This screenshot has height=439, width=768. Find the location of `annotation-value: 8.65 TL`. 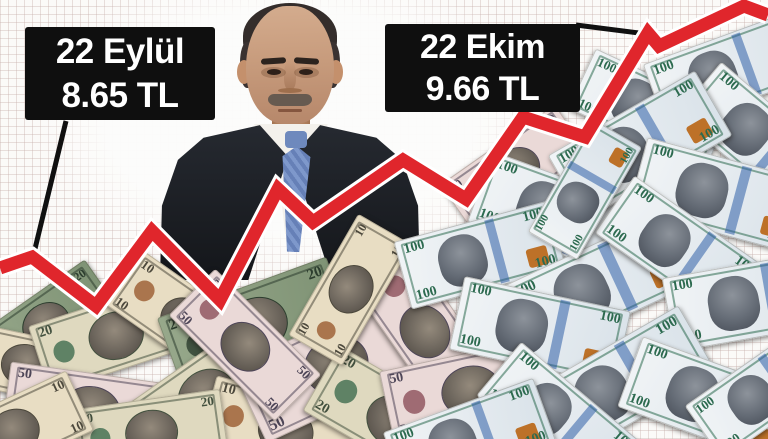

annotation-value: 8.65 TL is located at coordinates (120, 95).